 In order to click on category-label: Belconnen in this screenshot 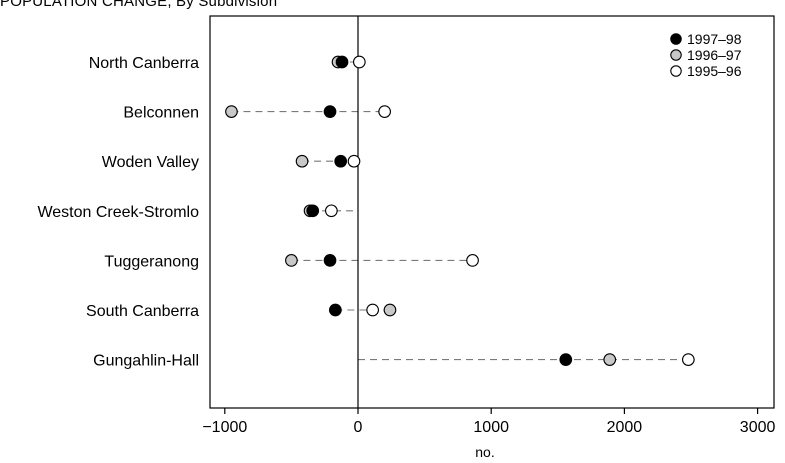, I will do `click(161, 113)`.